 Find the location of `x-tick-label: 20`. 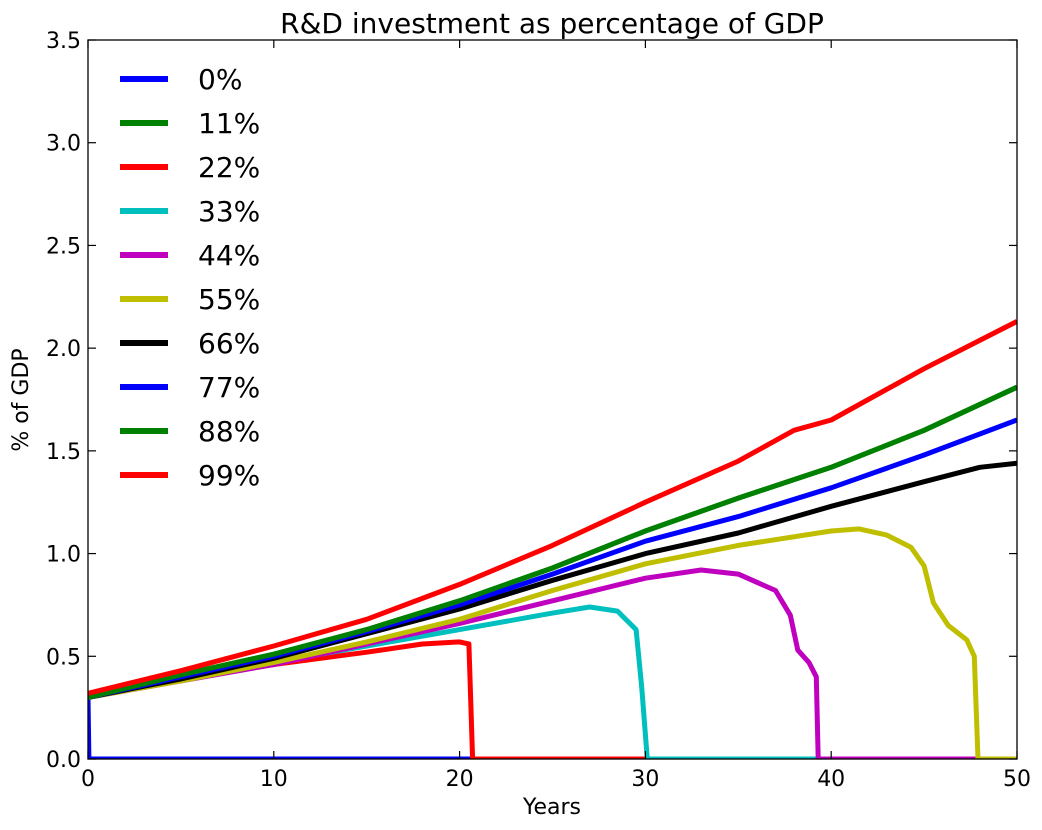

x-tick-label: 20 is located at coordinates (460, 779).